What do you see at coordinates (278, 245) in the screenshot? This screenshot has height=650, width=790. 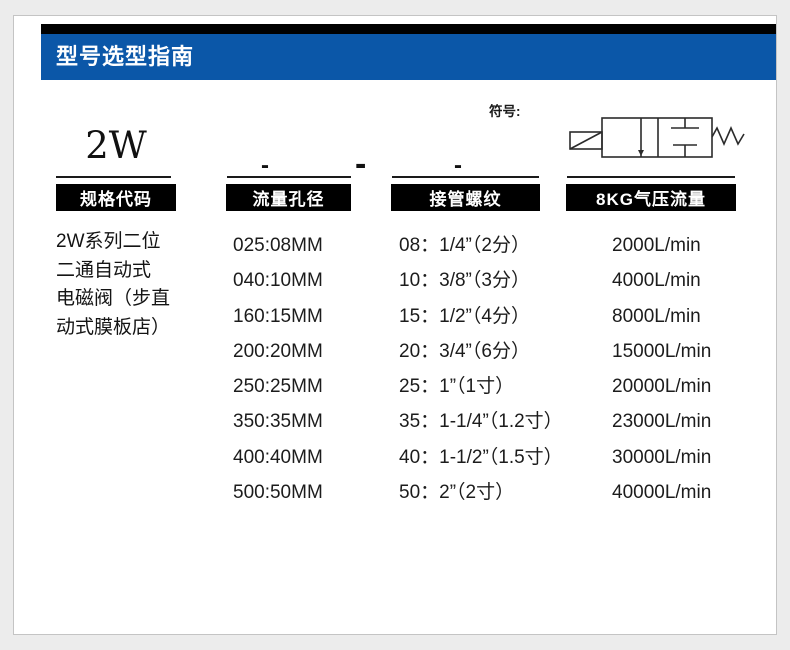 I see `list-item: 025:08MM` at bounding box center [278, 245].